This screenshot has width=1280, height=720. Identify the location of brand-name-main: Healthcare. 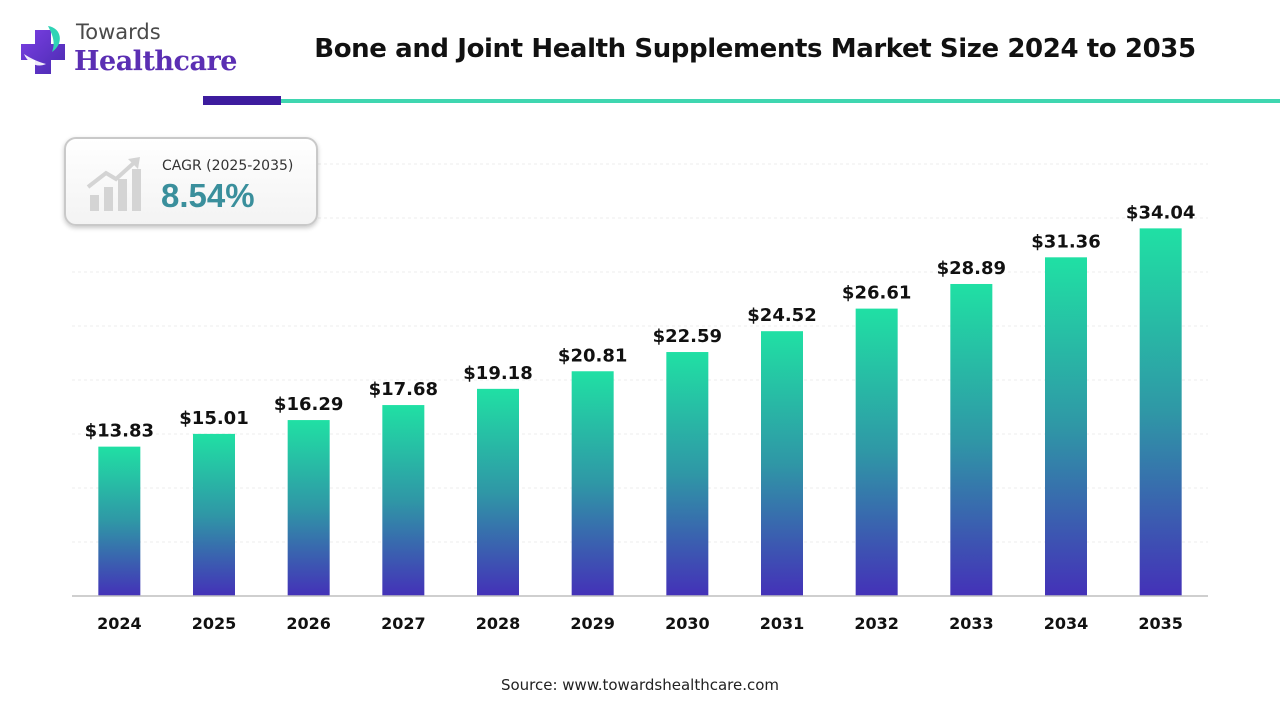
(155, 61).